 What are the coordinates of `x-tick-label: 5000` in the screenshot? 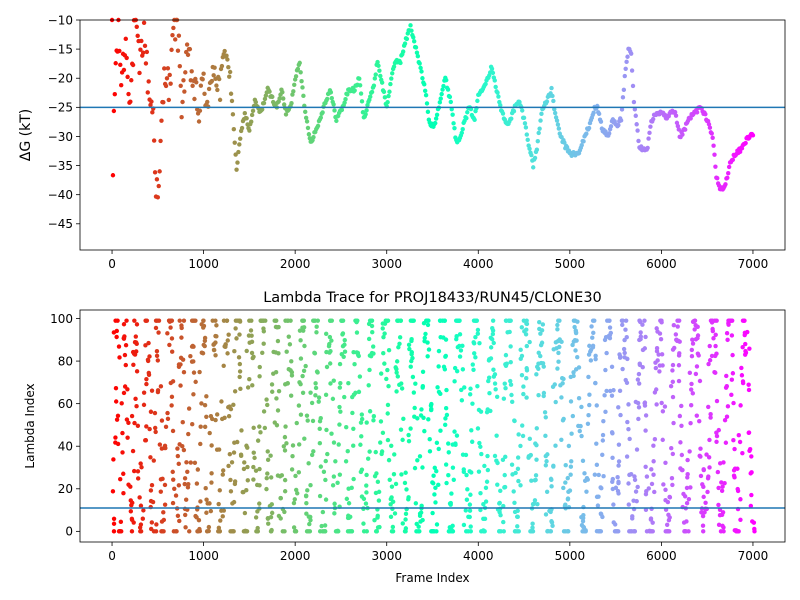 It's located at (570, 264).